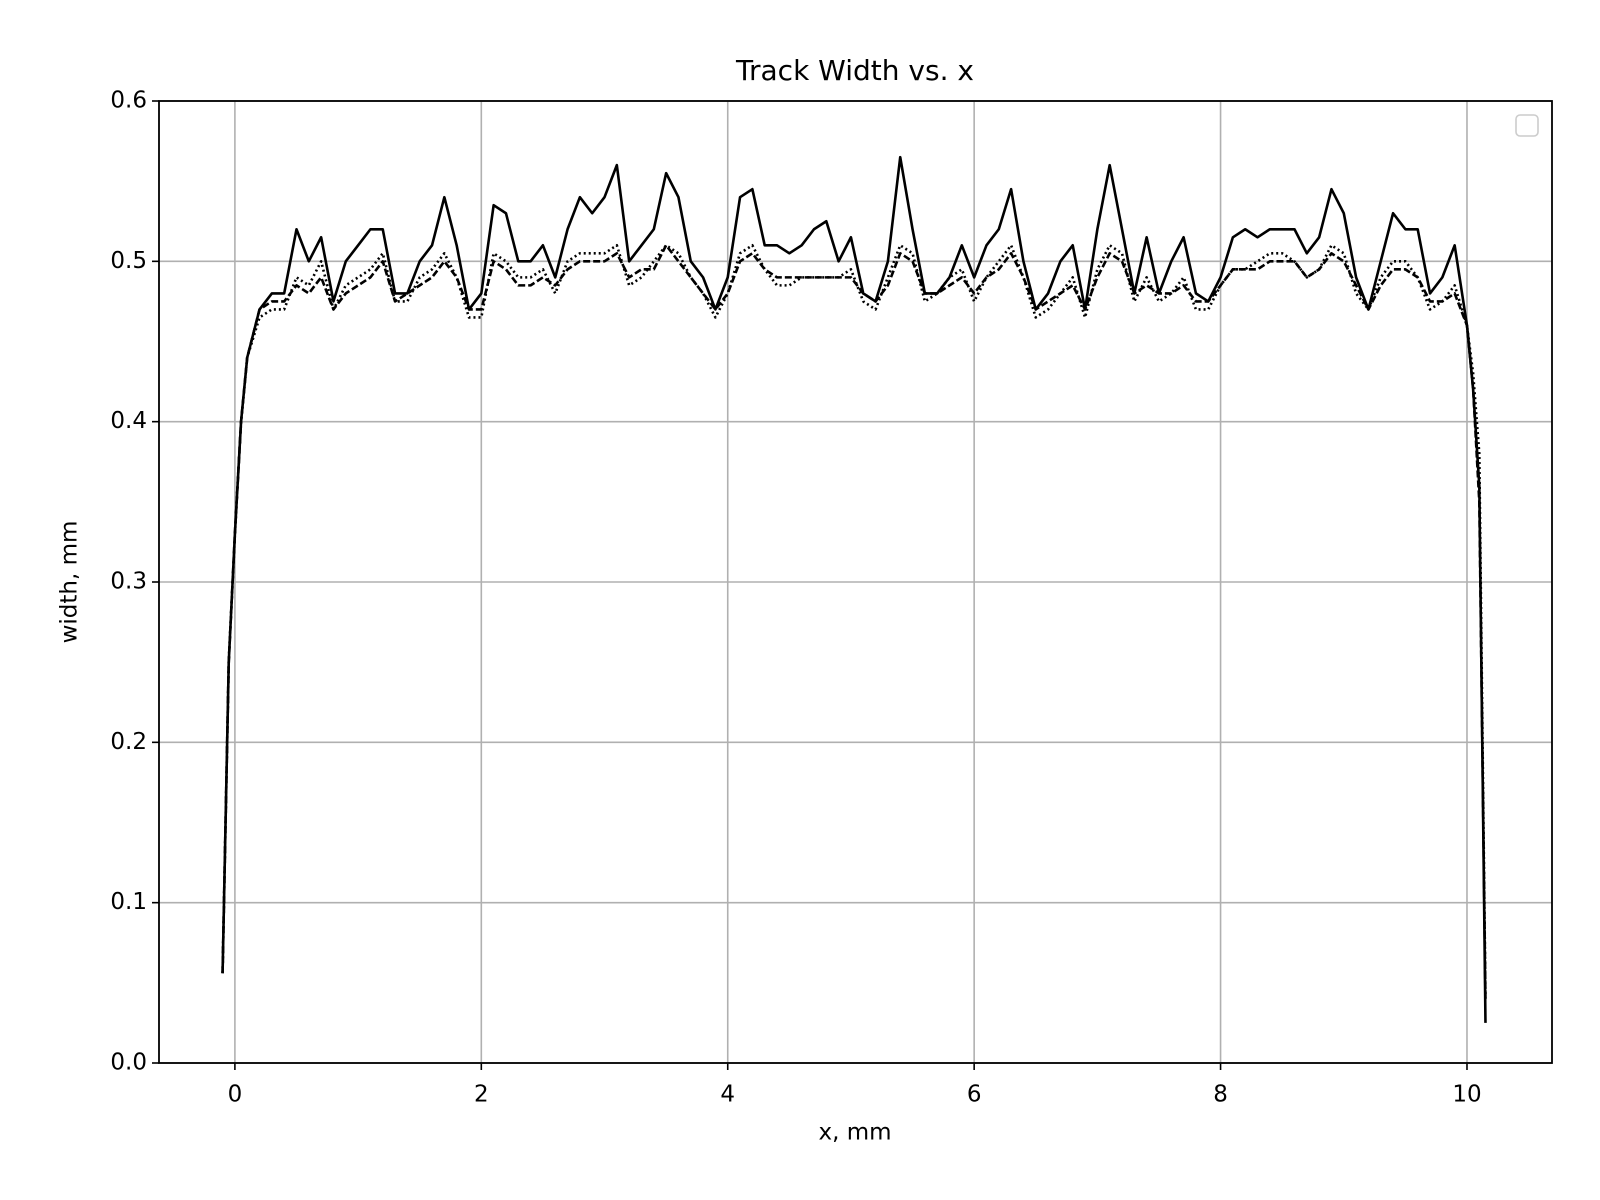 The width and height of the screenshot is (1600, 1200). What do you see at coordinates (854, 70) in the screenshot?
I see `chart-title: Track Width vs. x` at bounding box center [854, 70].